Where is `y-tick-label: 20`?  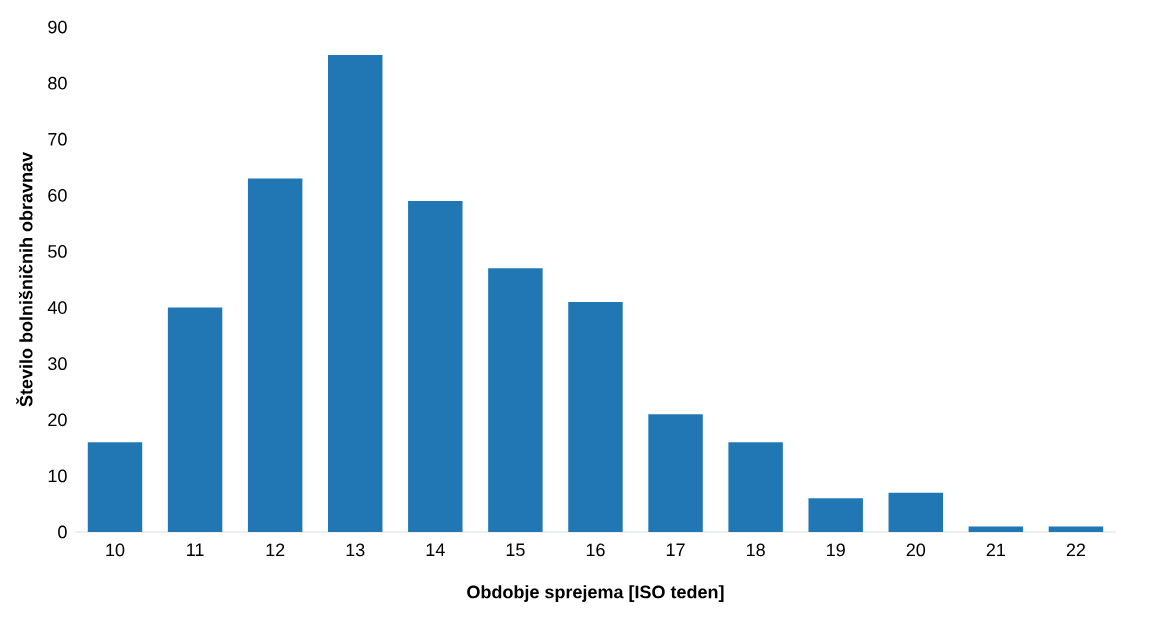
y-tick-label: 20 is located at coordinates (57, 420).